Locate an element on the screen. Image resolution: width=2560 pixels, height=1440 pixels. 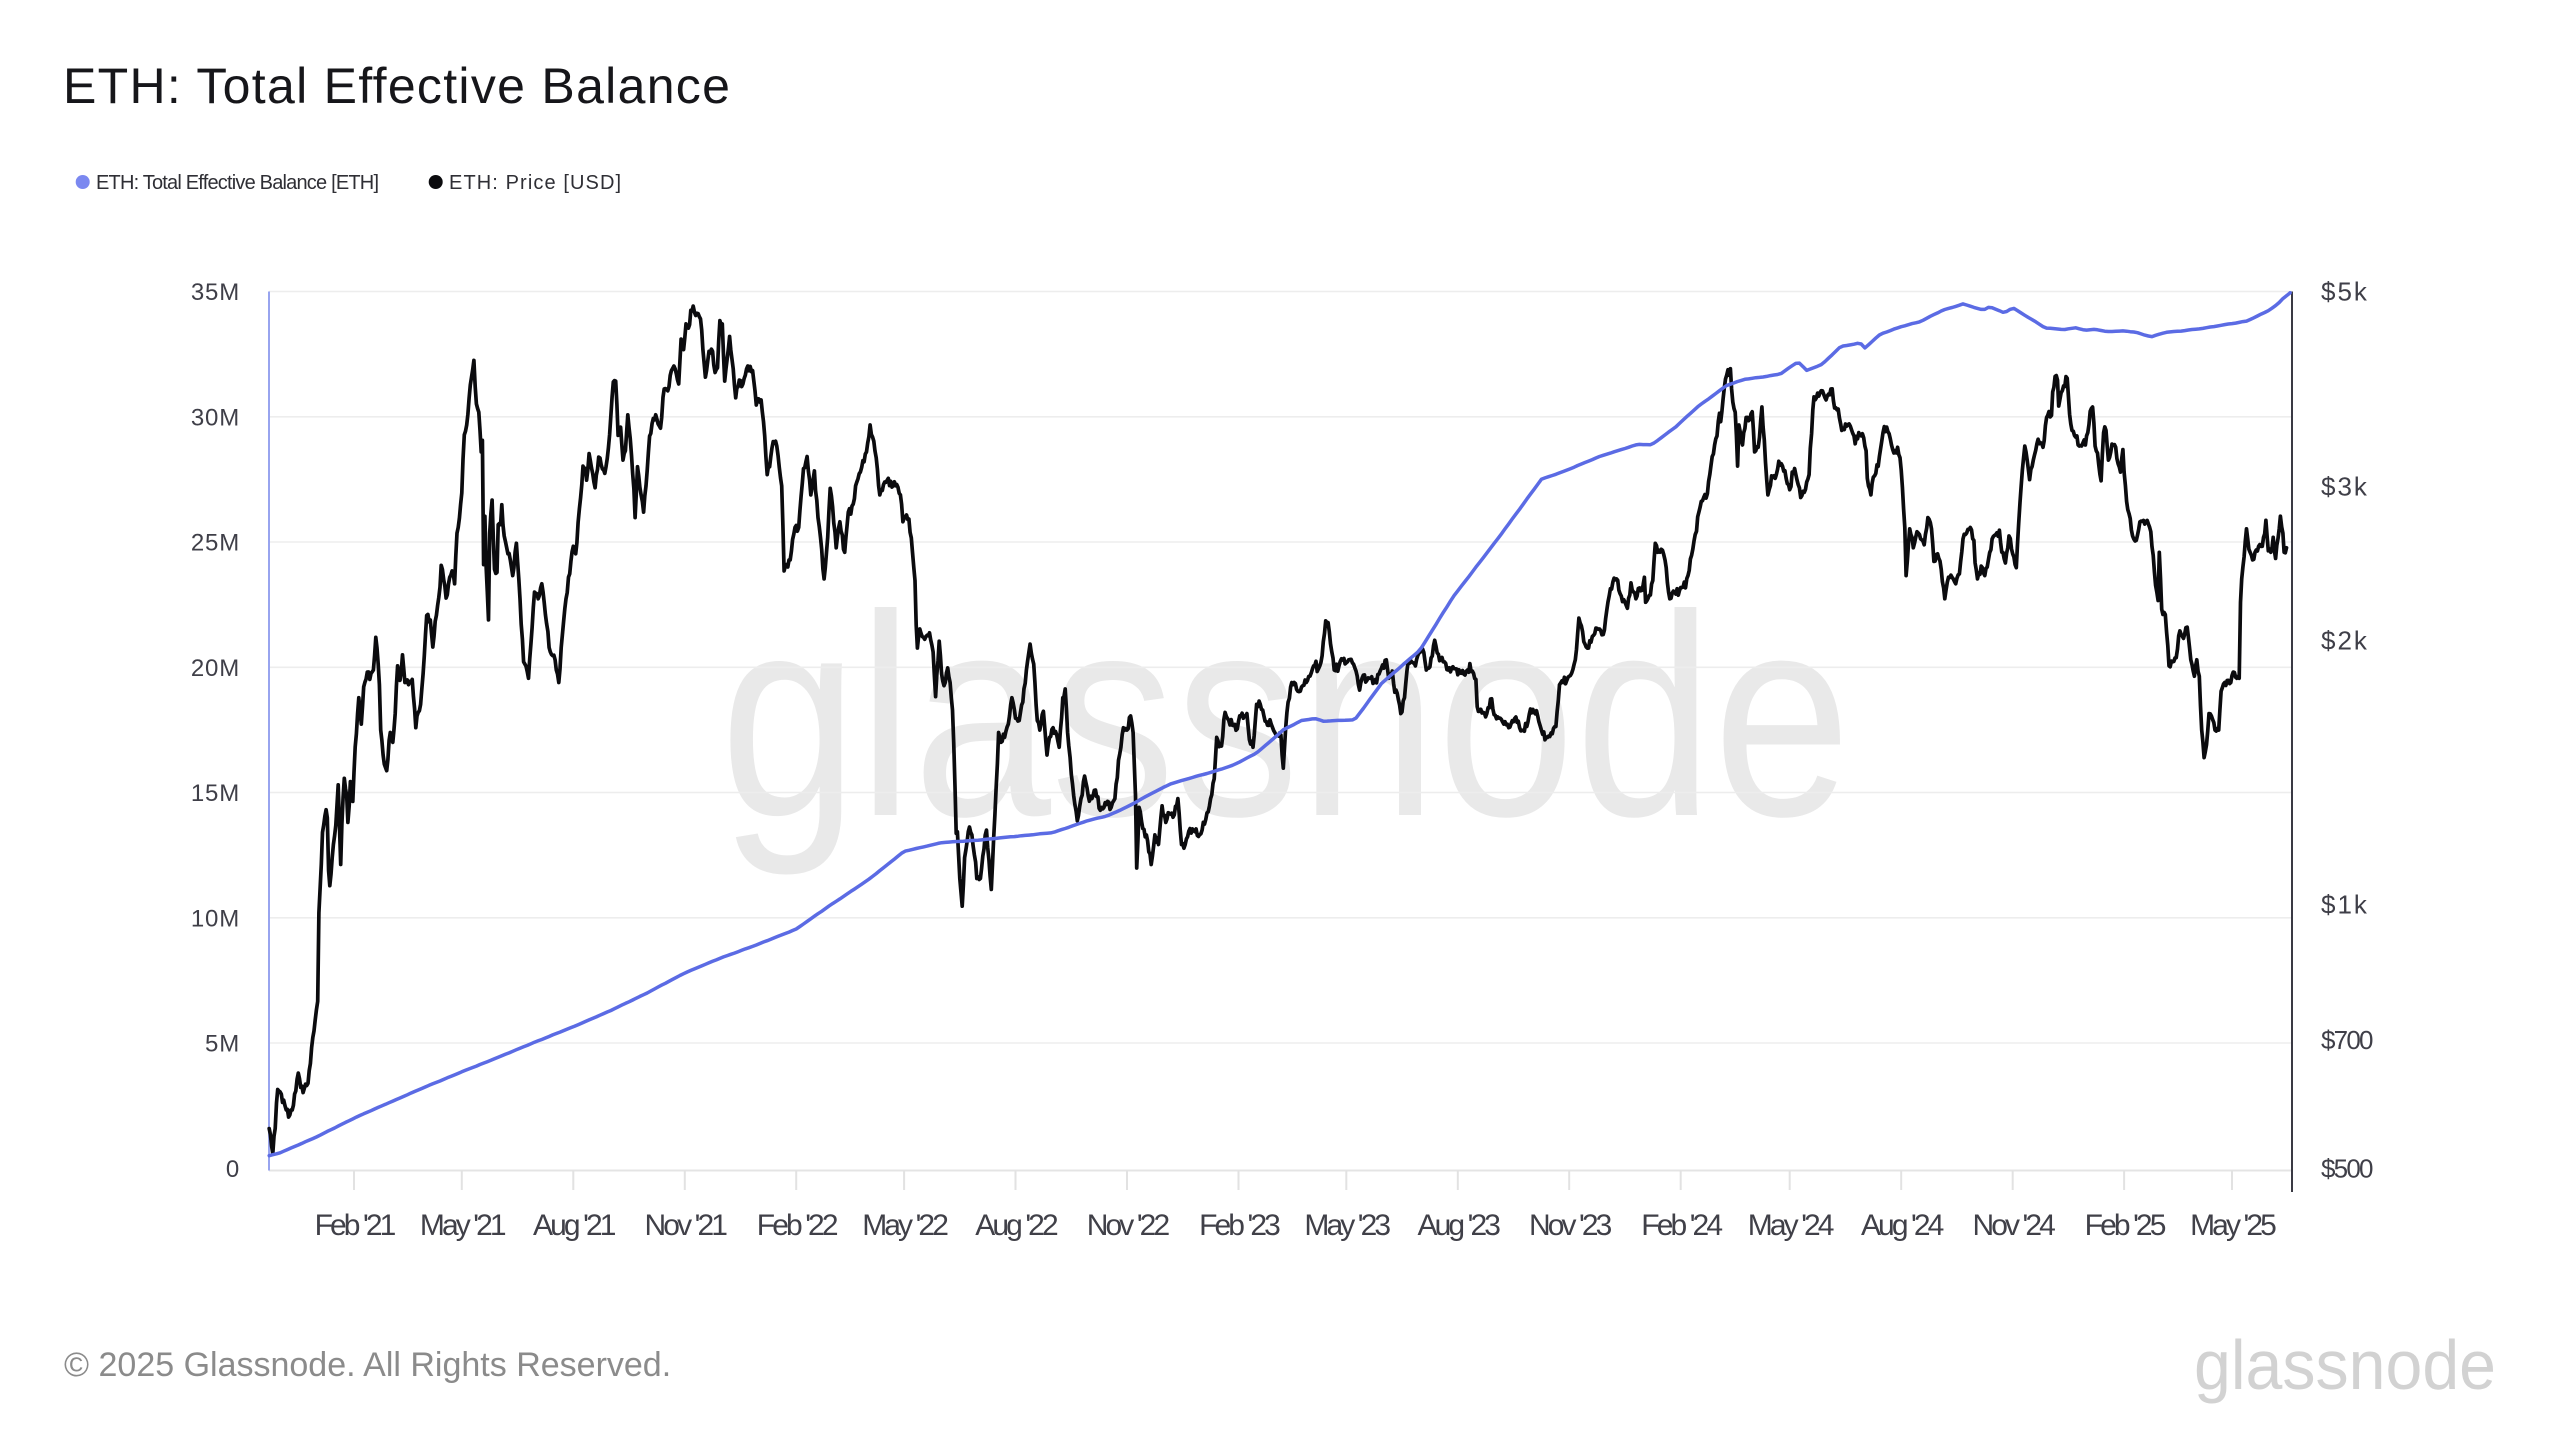
svg-text: Feb '23 is located at coordinates (1239, 1225).